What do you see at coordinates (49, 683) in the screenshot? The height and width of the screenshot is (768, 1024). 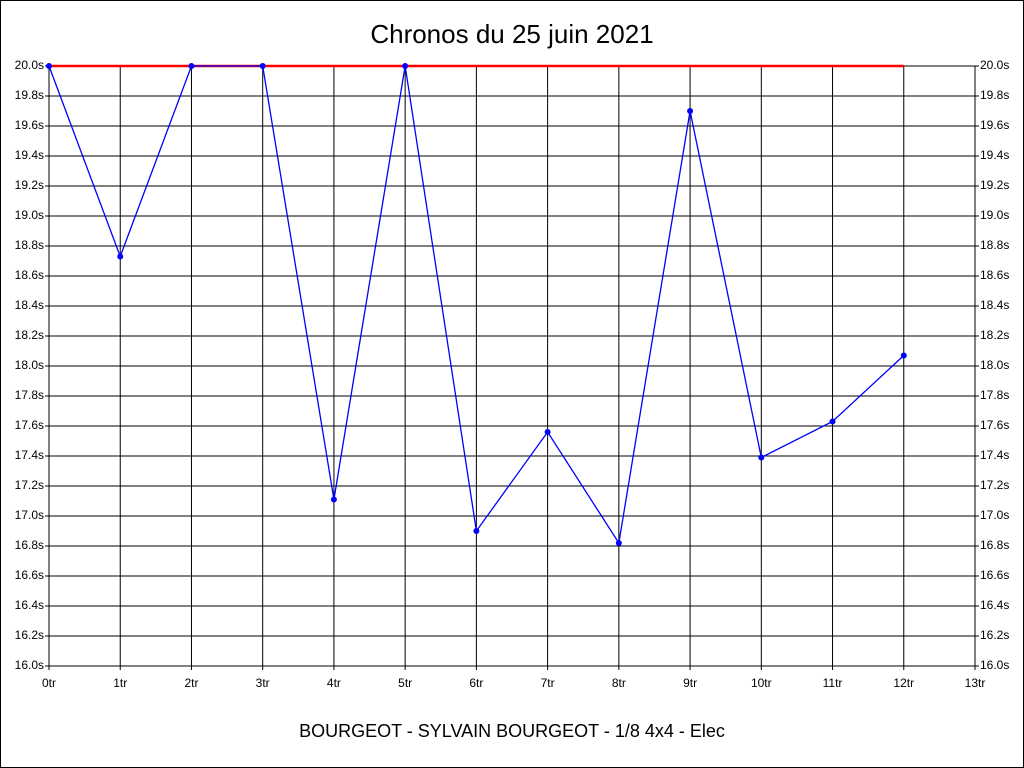 I see `x-tick-label: 0tr` at bounding box center [49, 683].